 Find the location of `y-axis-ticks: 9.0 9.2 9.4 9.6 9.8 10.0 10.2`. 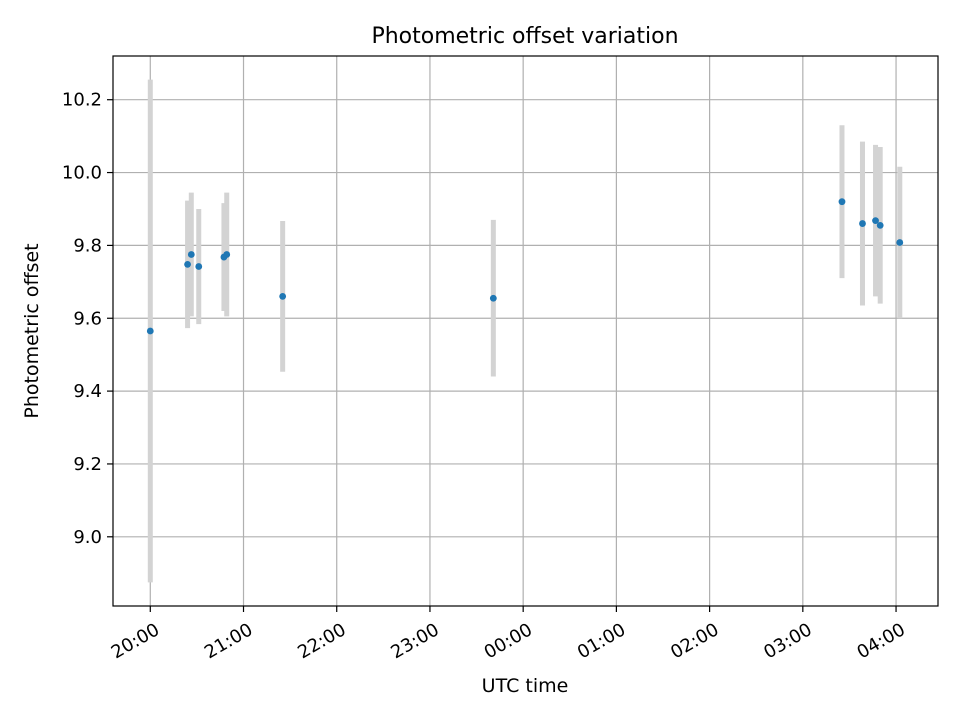

y-axis-ticks: 9.0 9.2 9.4 9.6 9.8 10.0 10.2 is located at coordinates (87, 319).